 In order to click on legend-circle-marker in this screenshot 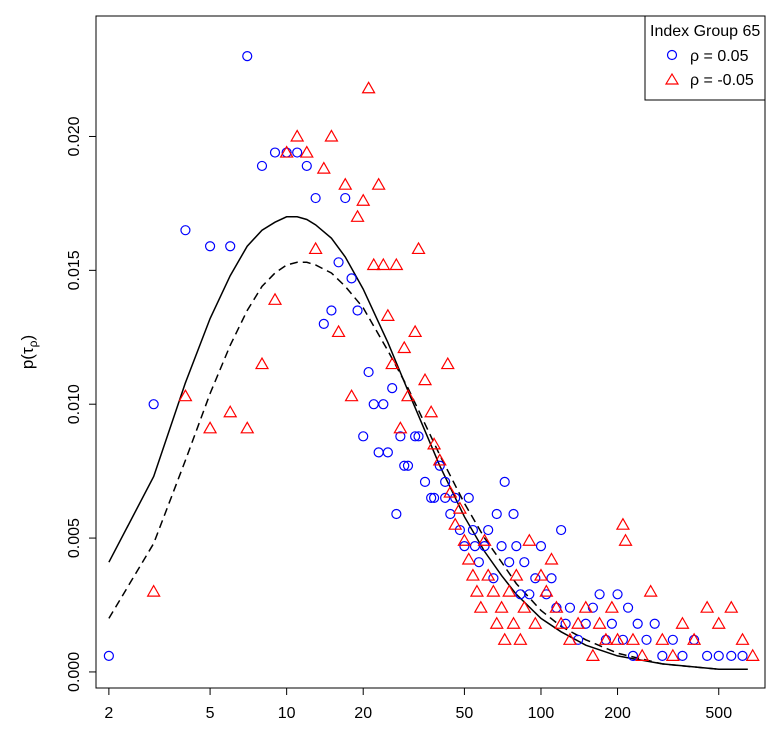, I will do `click(672, 55)`.